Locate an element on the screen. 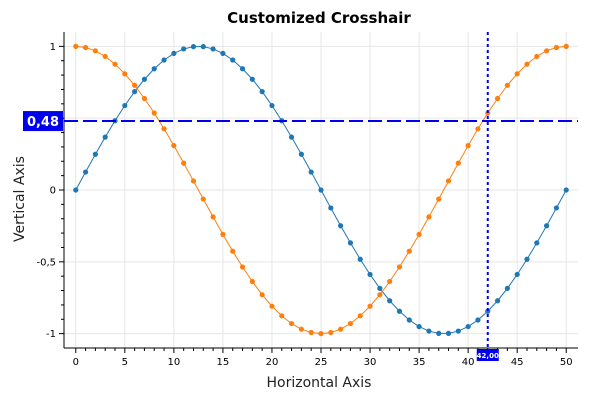  x-axis-label: Horizontal Axis is located at coordinates (319, 383).